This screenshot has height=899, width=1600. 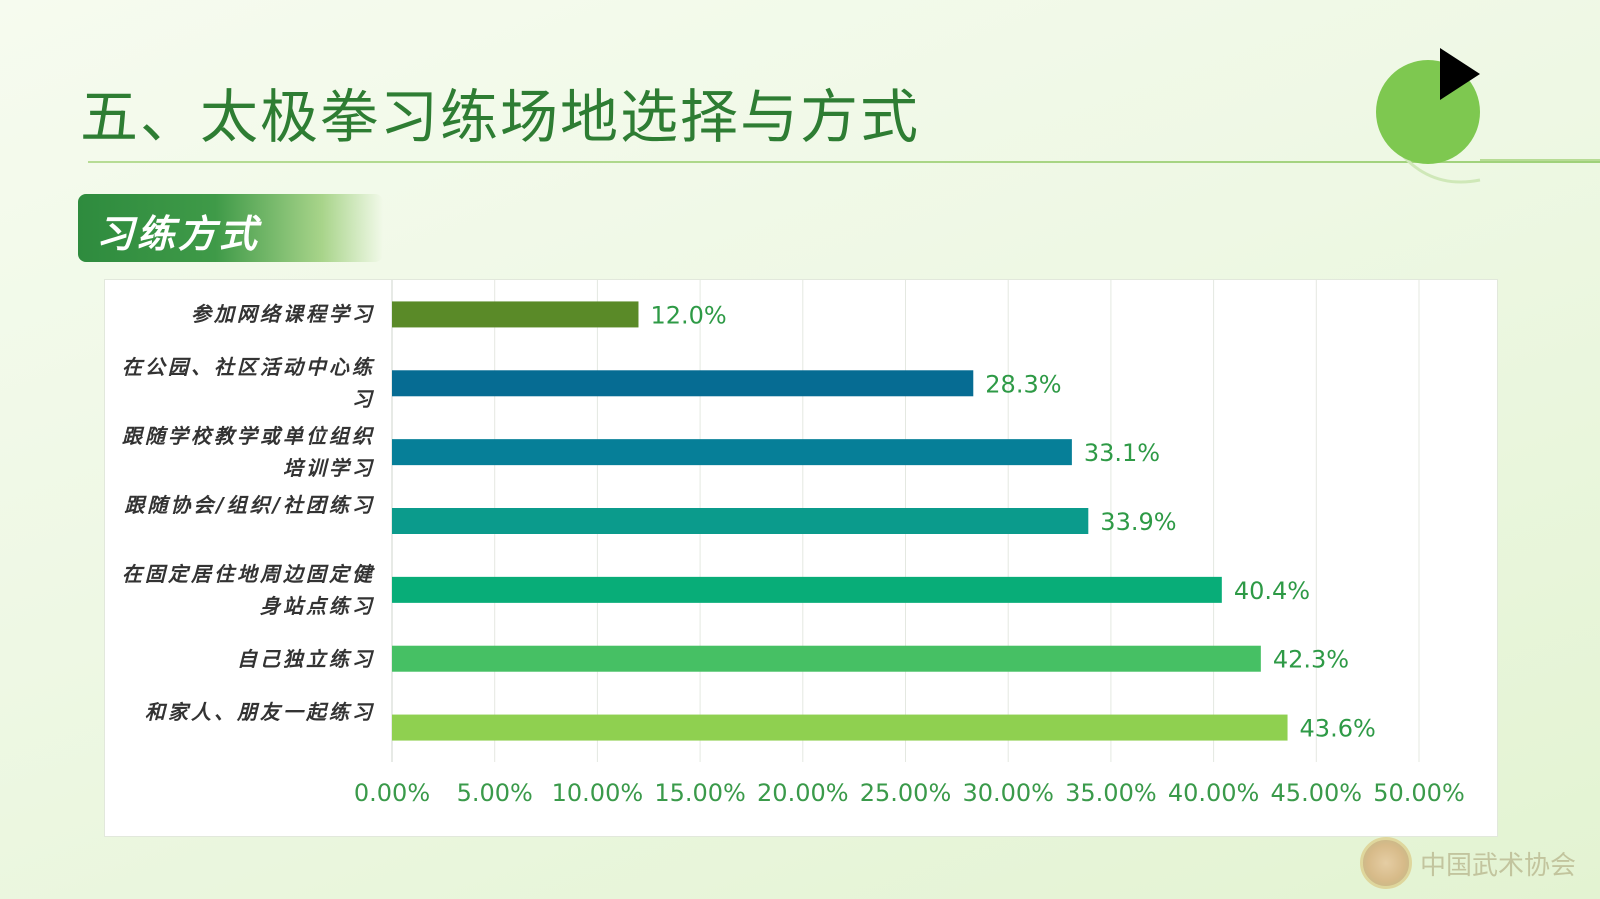 I want to click on data-label: 33.1%, so click(x=1122, y=453).